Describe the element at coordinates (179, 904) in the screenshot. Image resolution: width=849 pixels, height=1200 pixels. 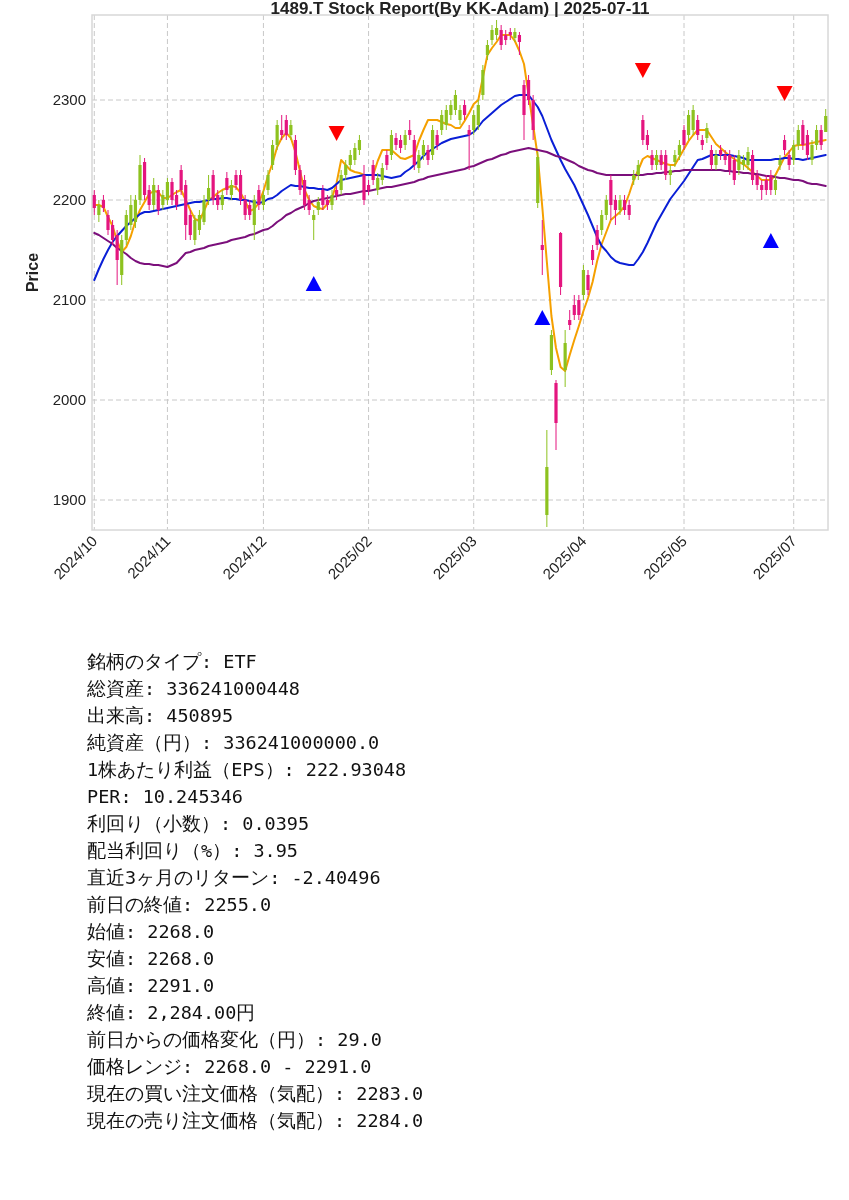
I see `text: 前日の終値: 2255.0` at that location.